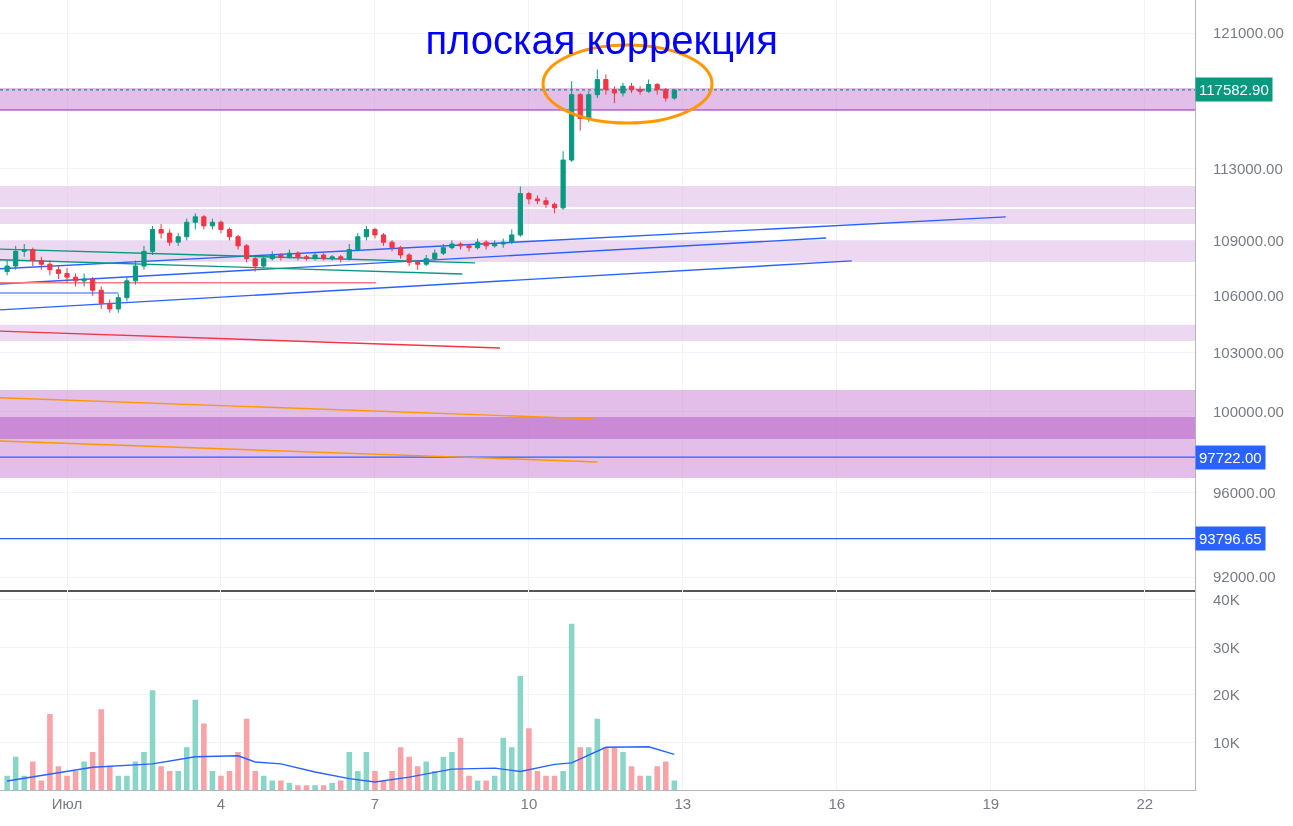 The height and width of the screenshot is (826, 1293). Describe the element at coordinates (1226, 695) in the screenshot. I see `y-tick-label: 20K` at that location.